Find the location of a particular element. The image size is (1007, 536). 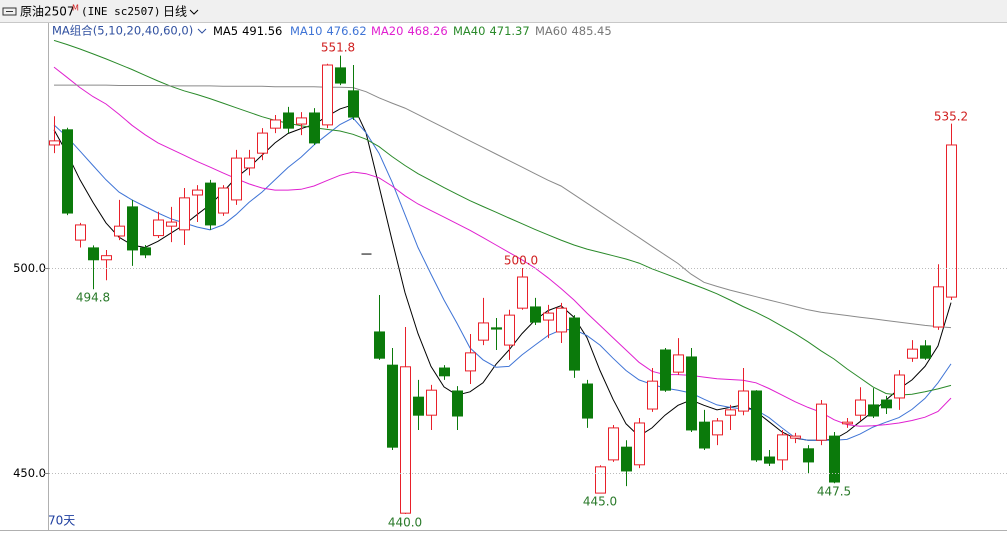

period: 日线 is located at coordinates (175, 12).